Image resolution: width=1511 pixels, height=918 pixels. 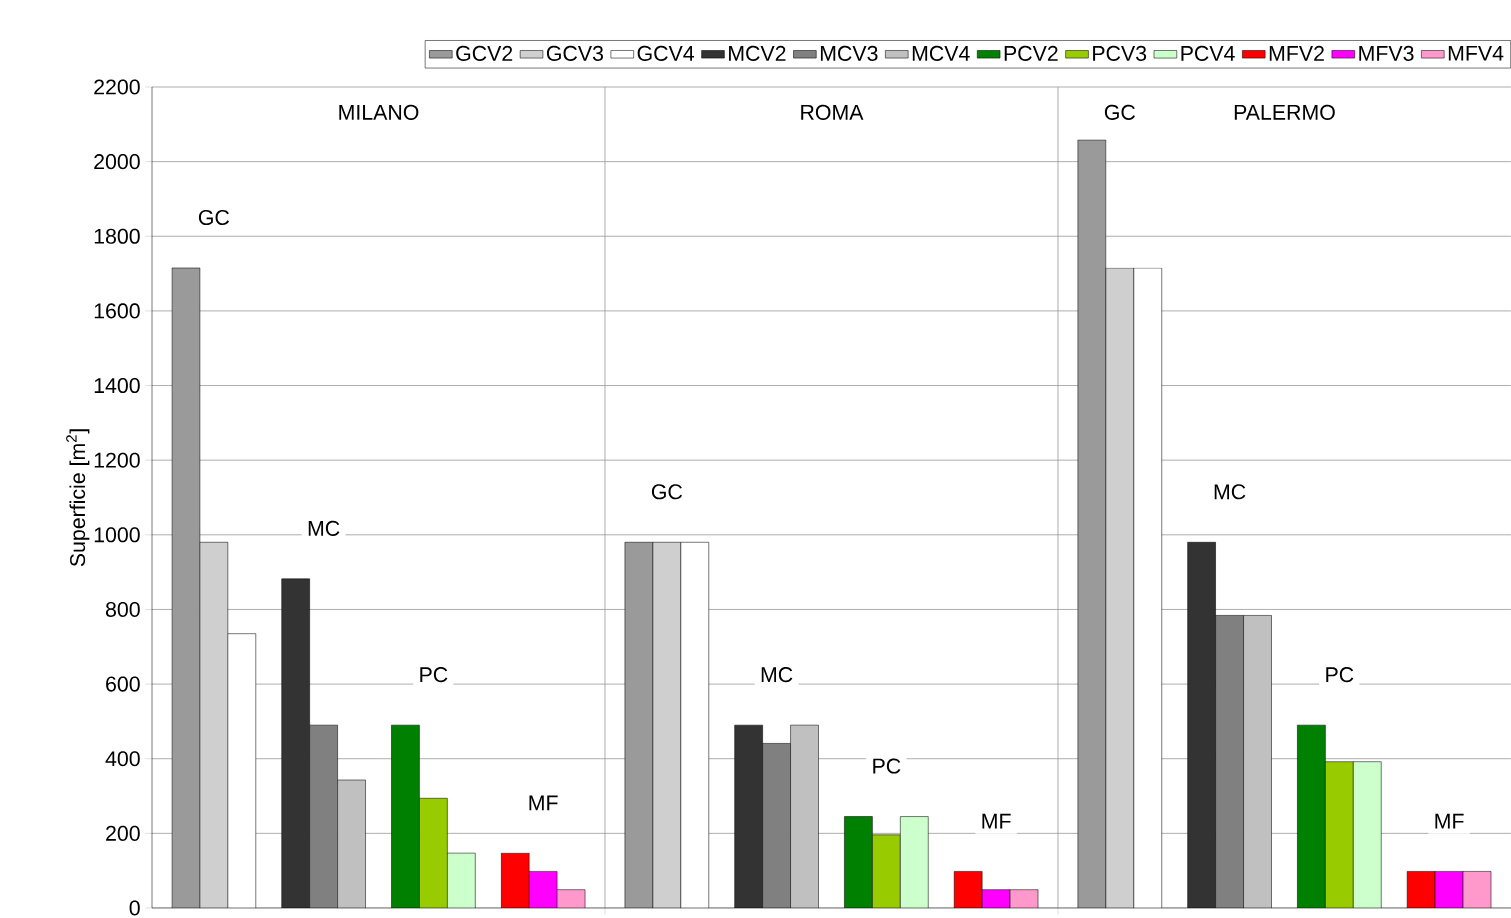 What do you see at coordinates (484, 53) in the screenshot?
I see `legend-label: GCV2` at bounding box center [484, 53].